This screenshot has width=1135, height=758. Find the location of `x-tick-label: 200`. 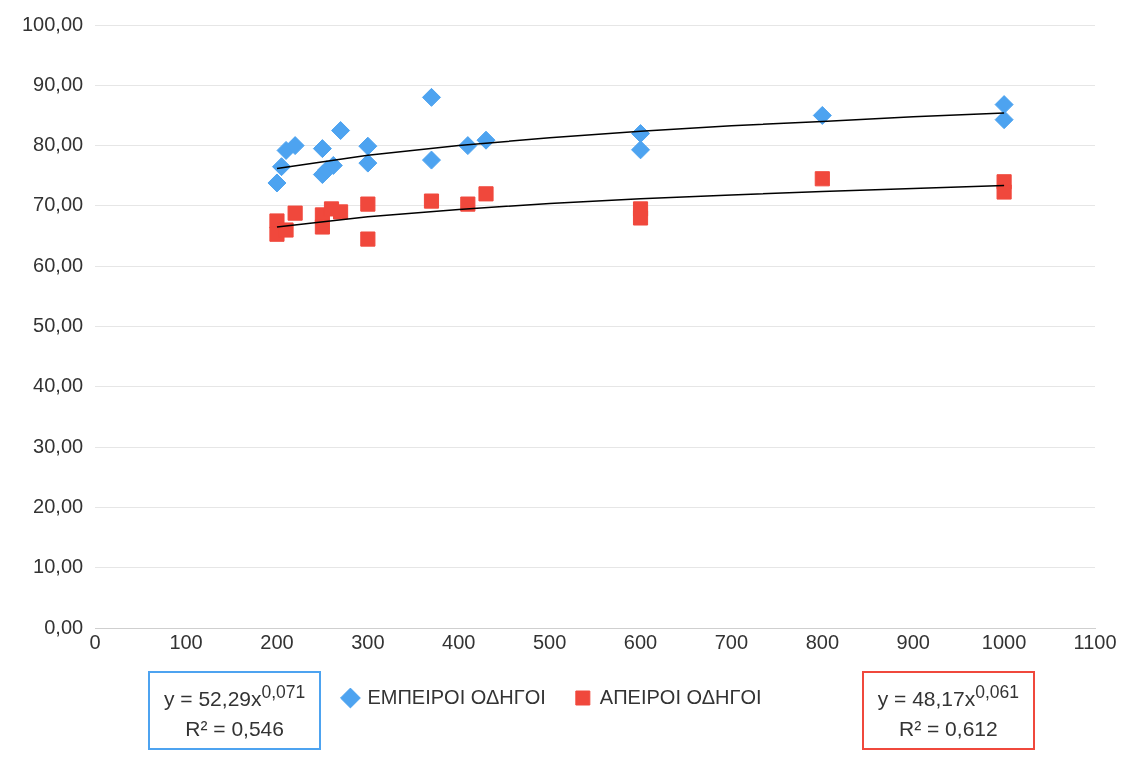

x-tick-label: 200 is located at coordinates (277, 641).